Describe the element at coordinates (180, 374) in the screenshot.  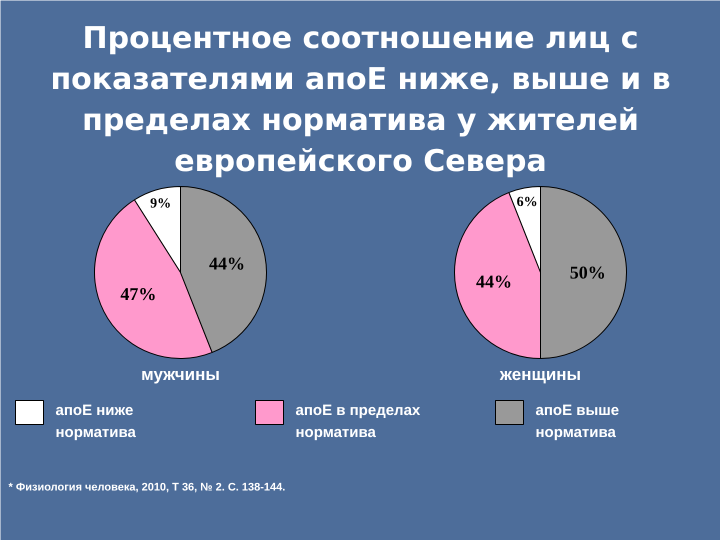
I see `slice-label: мужчины` at that location.